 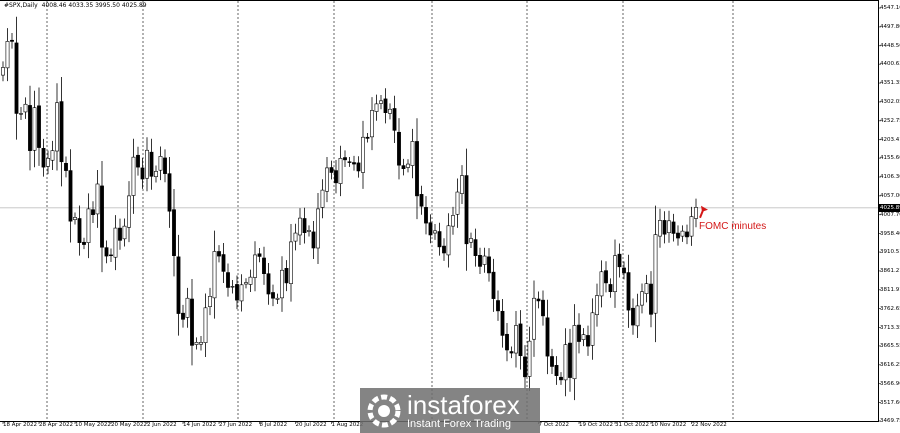 I want to click on price-tick-label: 4448.50, so click(x=890, y=45).